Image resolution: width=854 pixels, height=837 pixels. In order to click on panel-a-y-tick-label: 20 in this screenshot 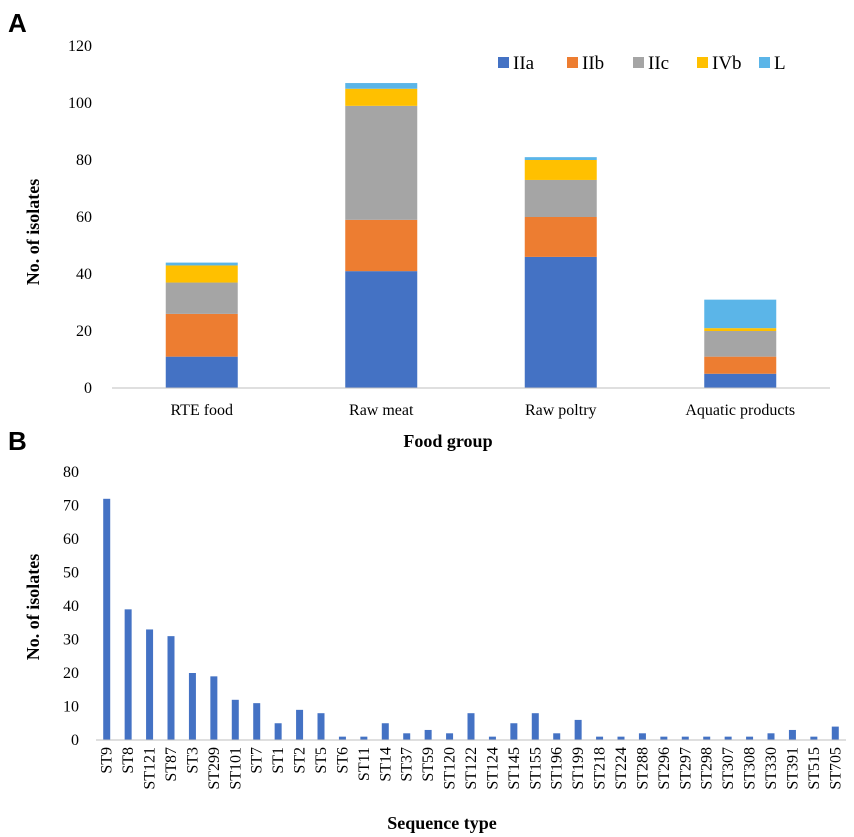, I will do `click(84, 331)`.